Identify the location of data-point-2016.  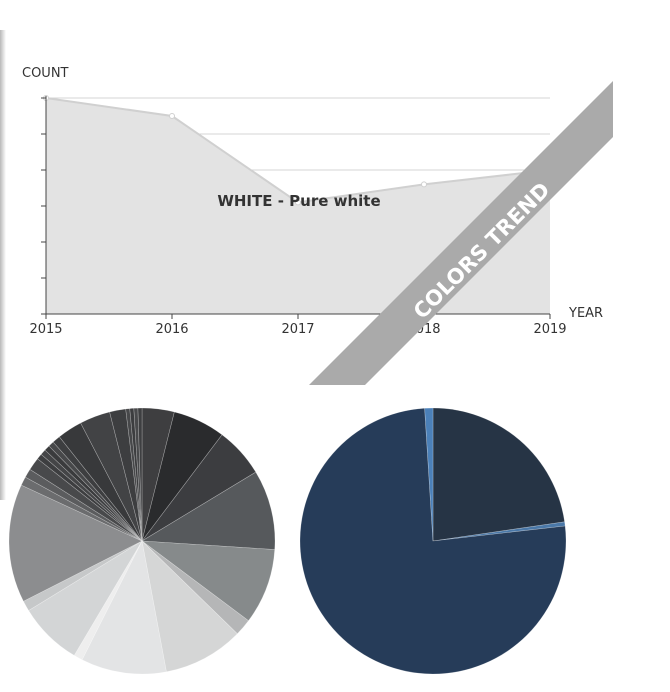
(172, 116).